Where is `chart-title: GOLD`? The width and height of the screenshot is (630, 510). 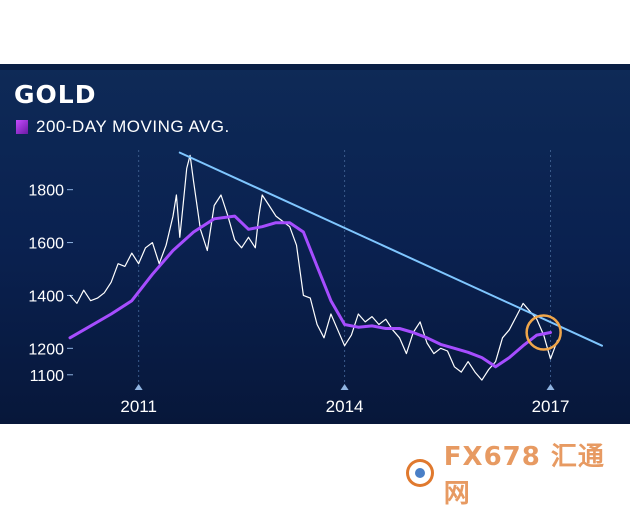
chart-title: GOLD is located at coordinates (55, 94).